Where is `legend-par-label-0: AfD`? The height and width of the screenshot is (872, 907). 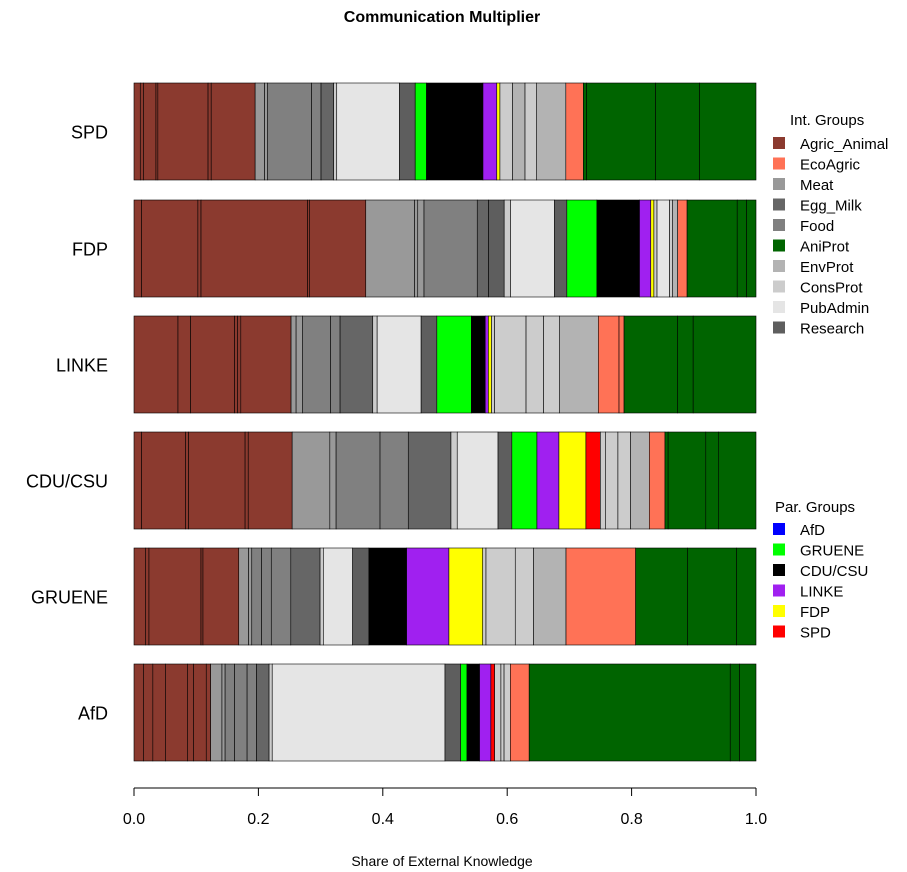 legend-par-label-0: AfD is located at coordinates (812, 530).